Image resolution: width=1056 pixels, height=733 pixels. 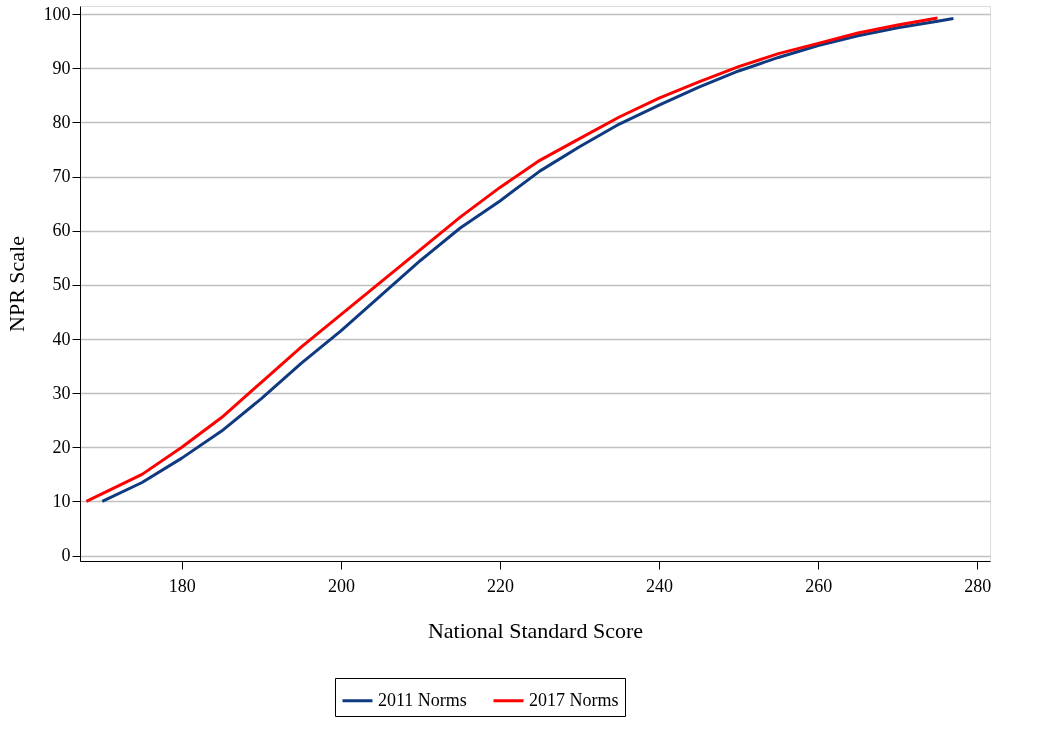 I want to click on y-tick-label: 100, so click(x=57, y=13).